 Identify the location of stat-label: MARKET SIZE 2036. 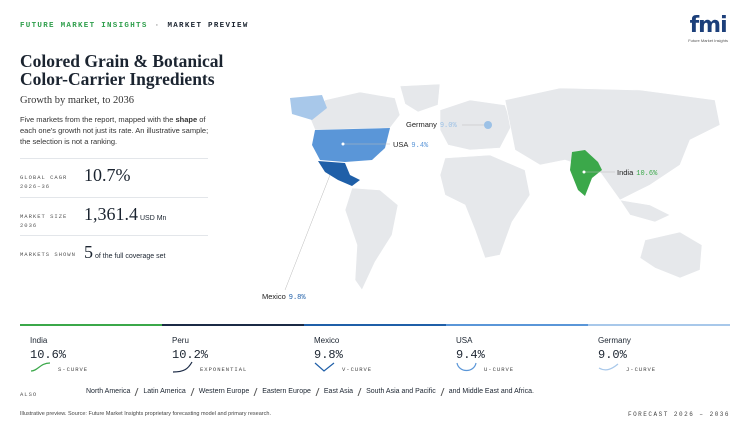
(44, 220).